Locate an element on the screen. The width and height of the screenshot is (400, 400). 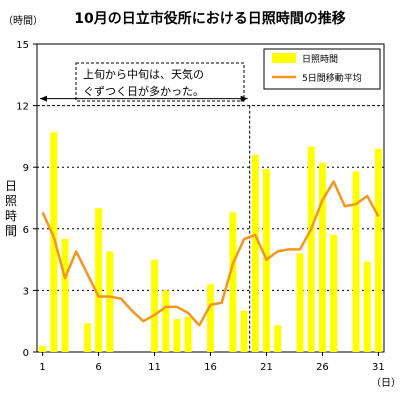
x-tick-label: 31 is located at coordinates (378, 367).